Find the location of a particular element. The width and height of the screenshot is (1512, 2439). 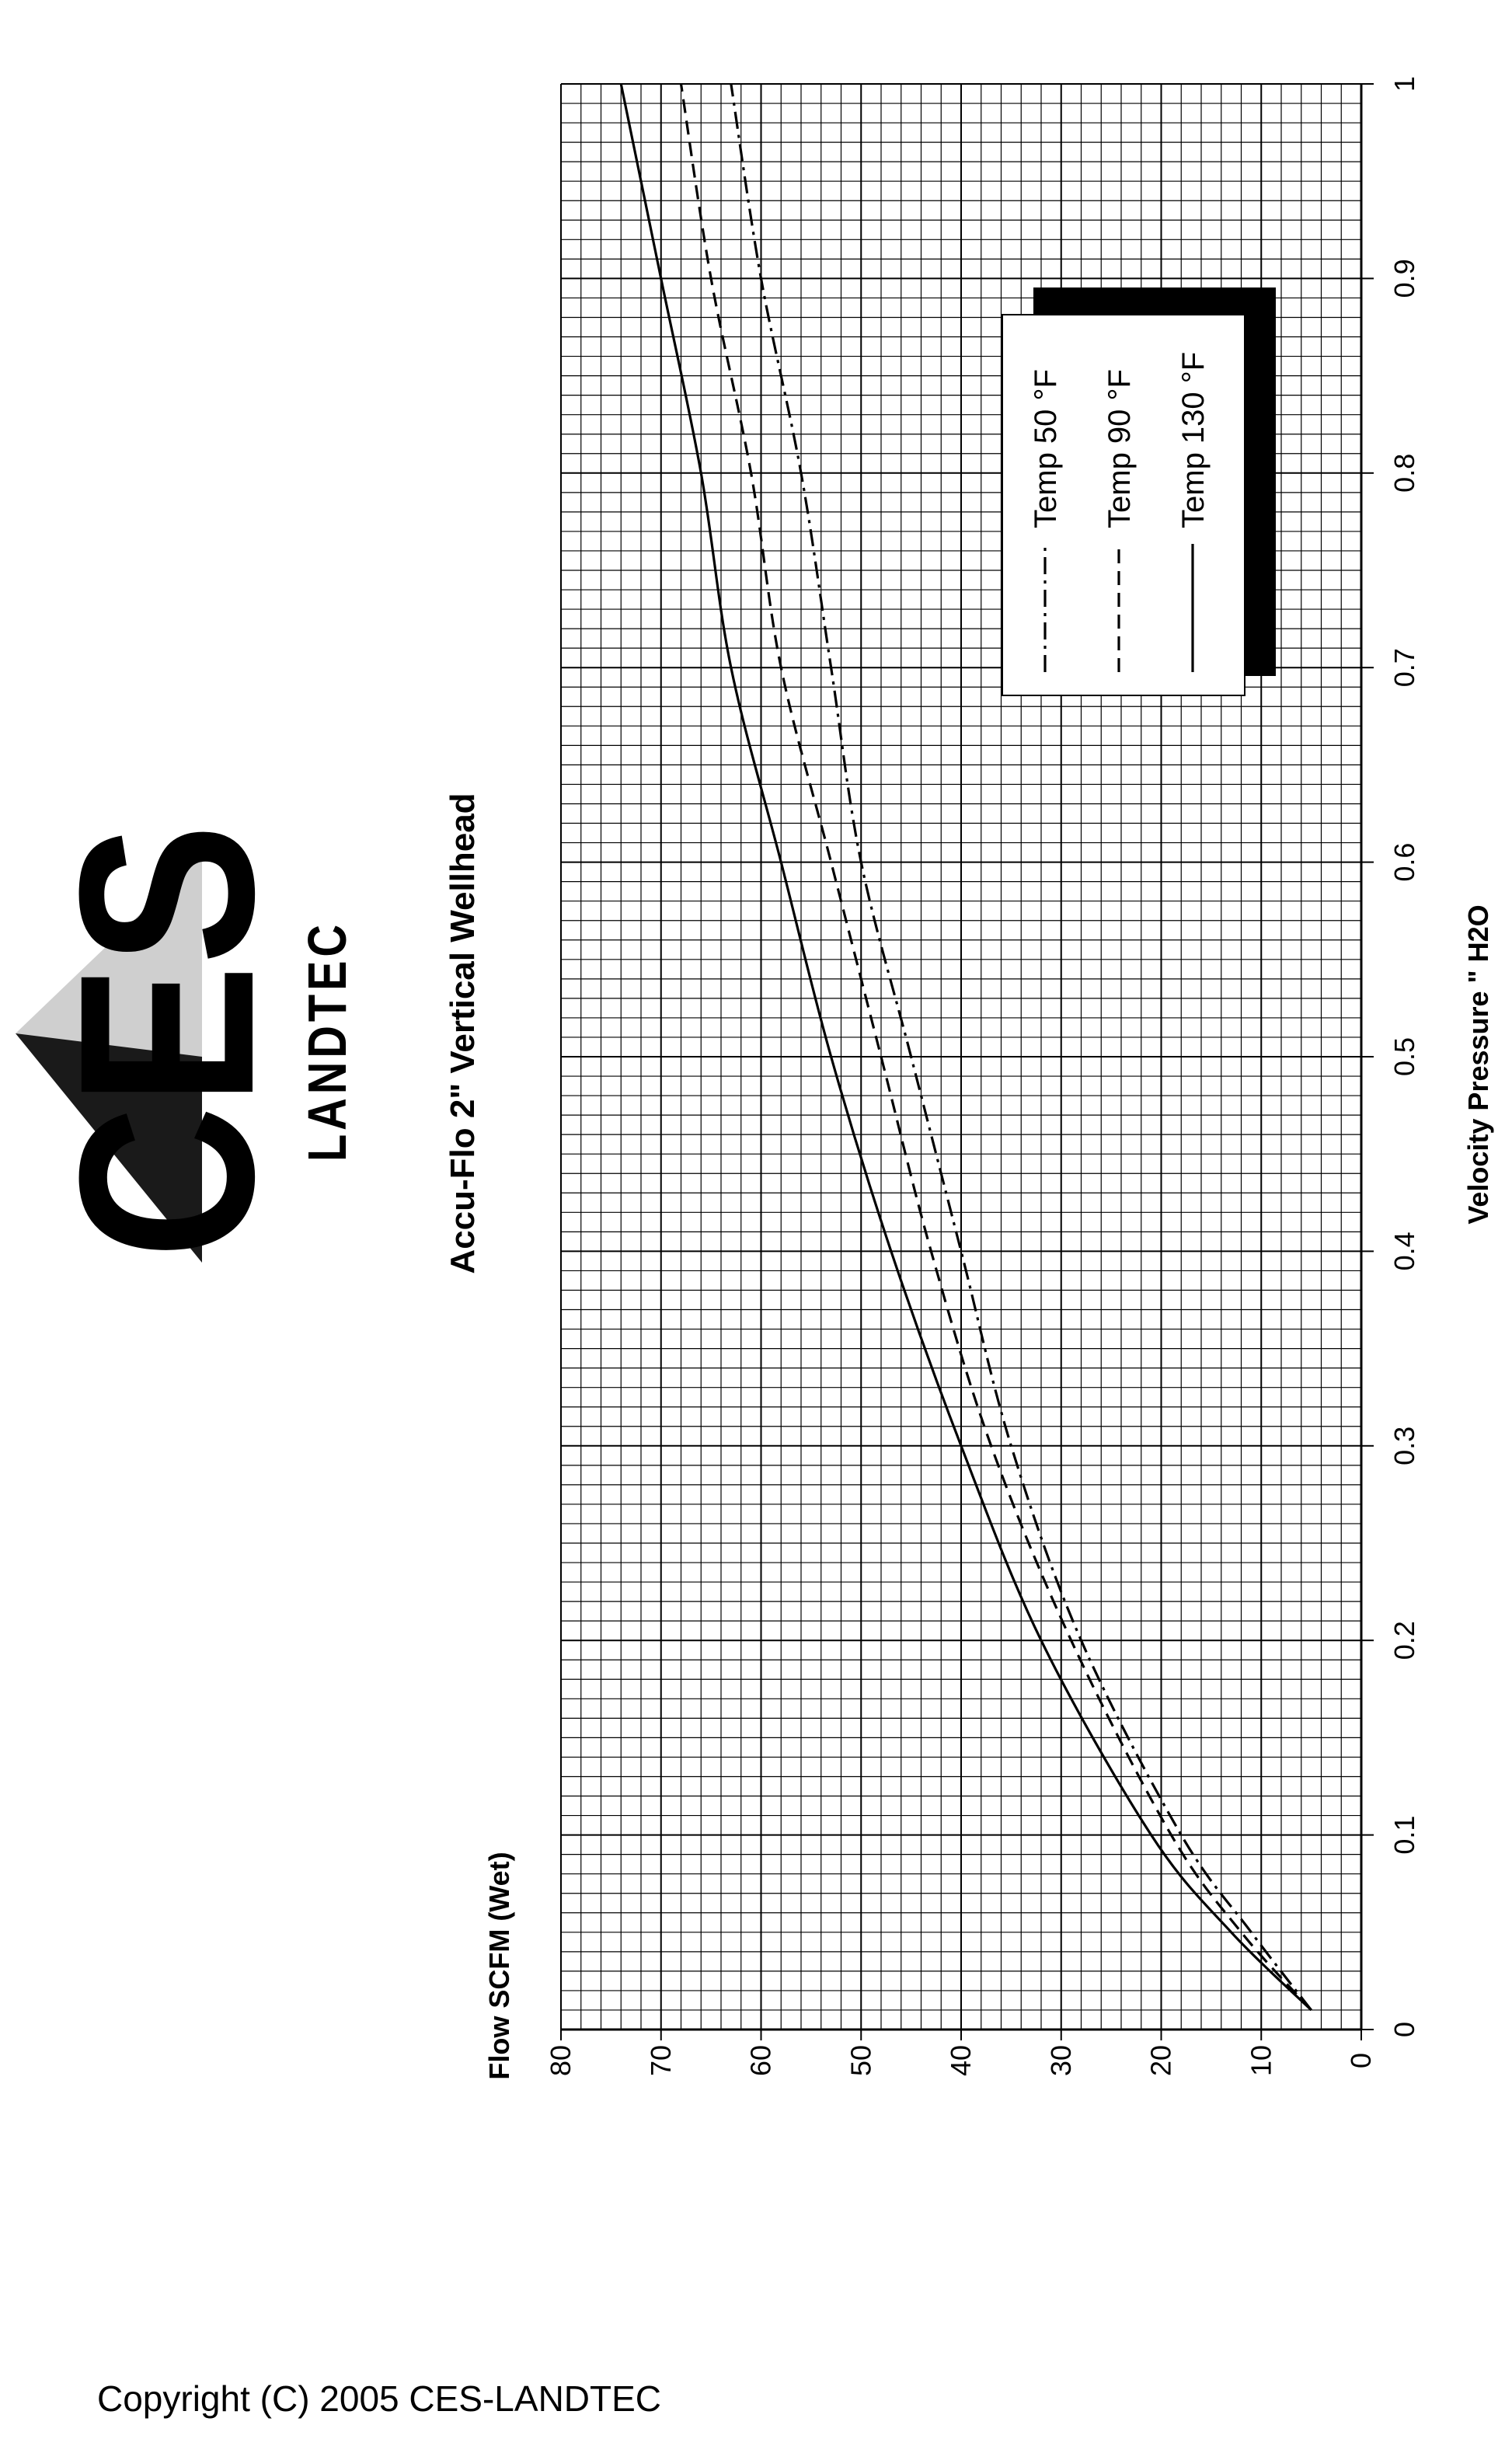

x-tick-labels: 0 0.1 0.2 0.3 0.4 0.5 0.6 0.7 0.8 0.9 1 is located at coordinates (1390, 1056).